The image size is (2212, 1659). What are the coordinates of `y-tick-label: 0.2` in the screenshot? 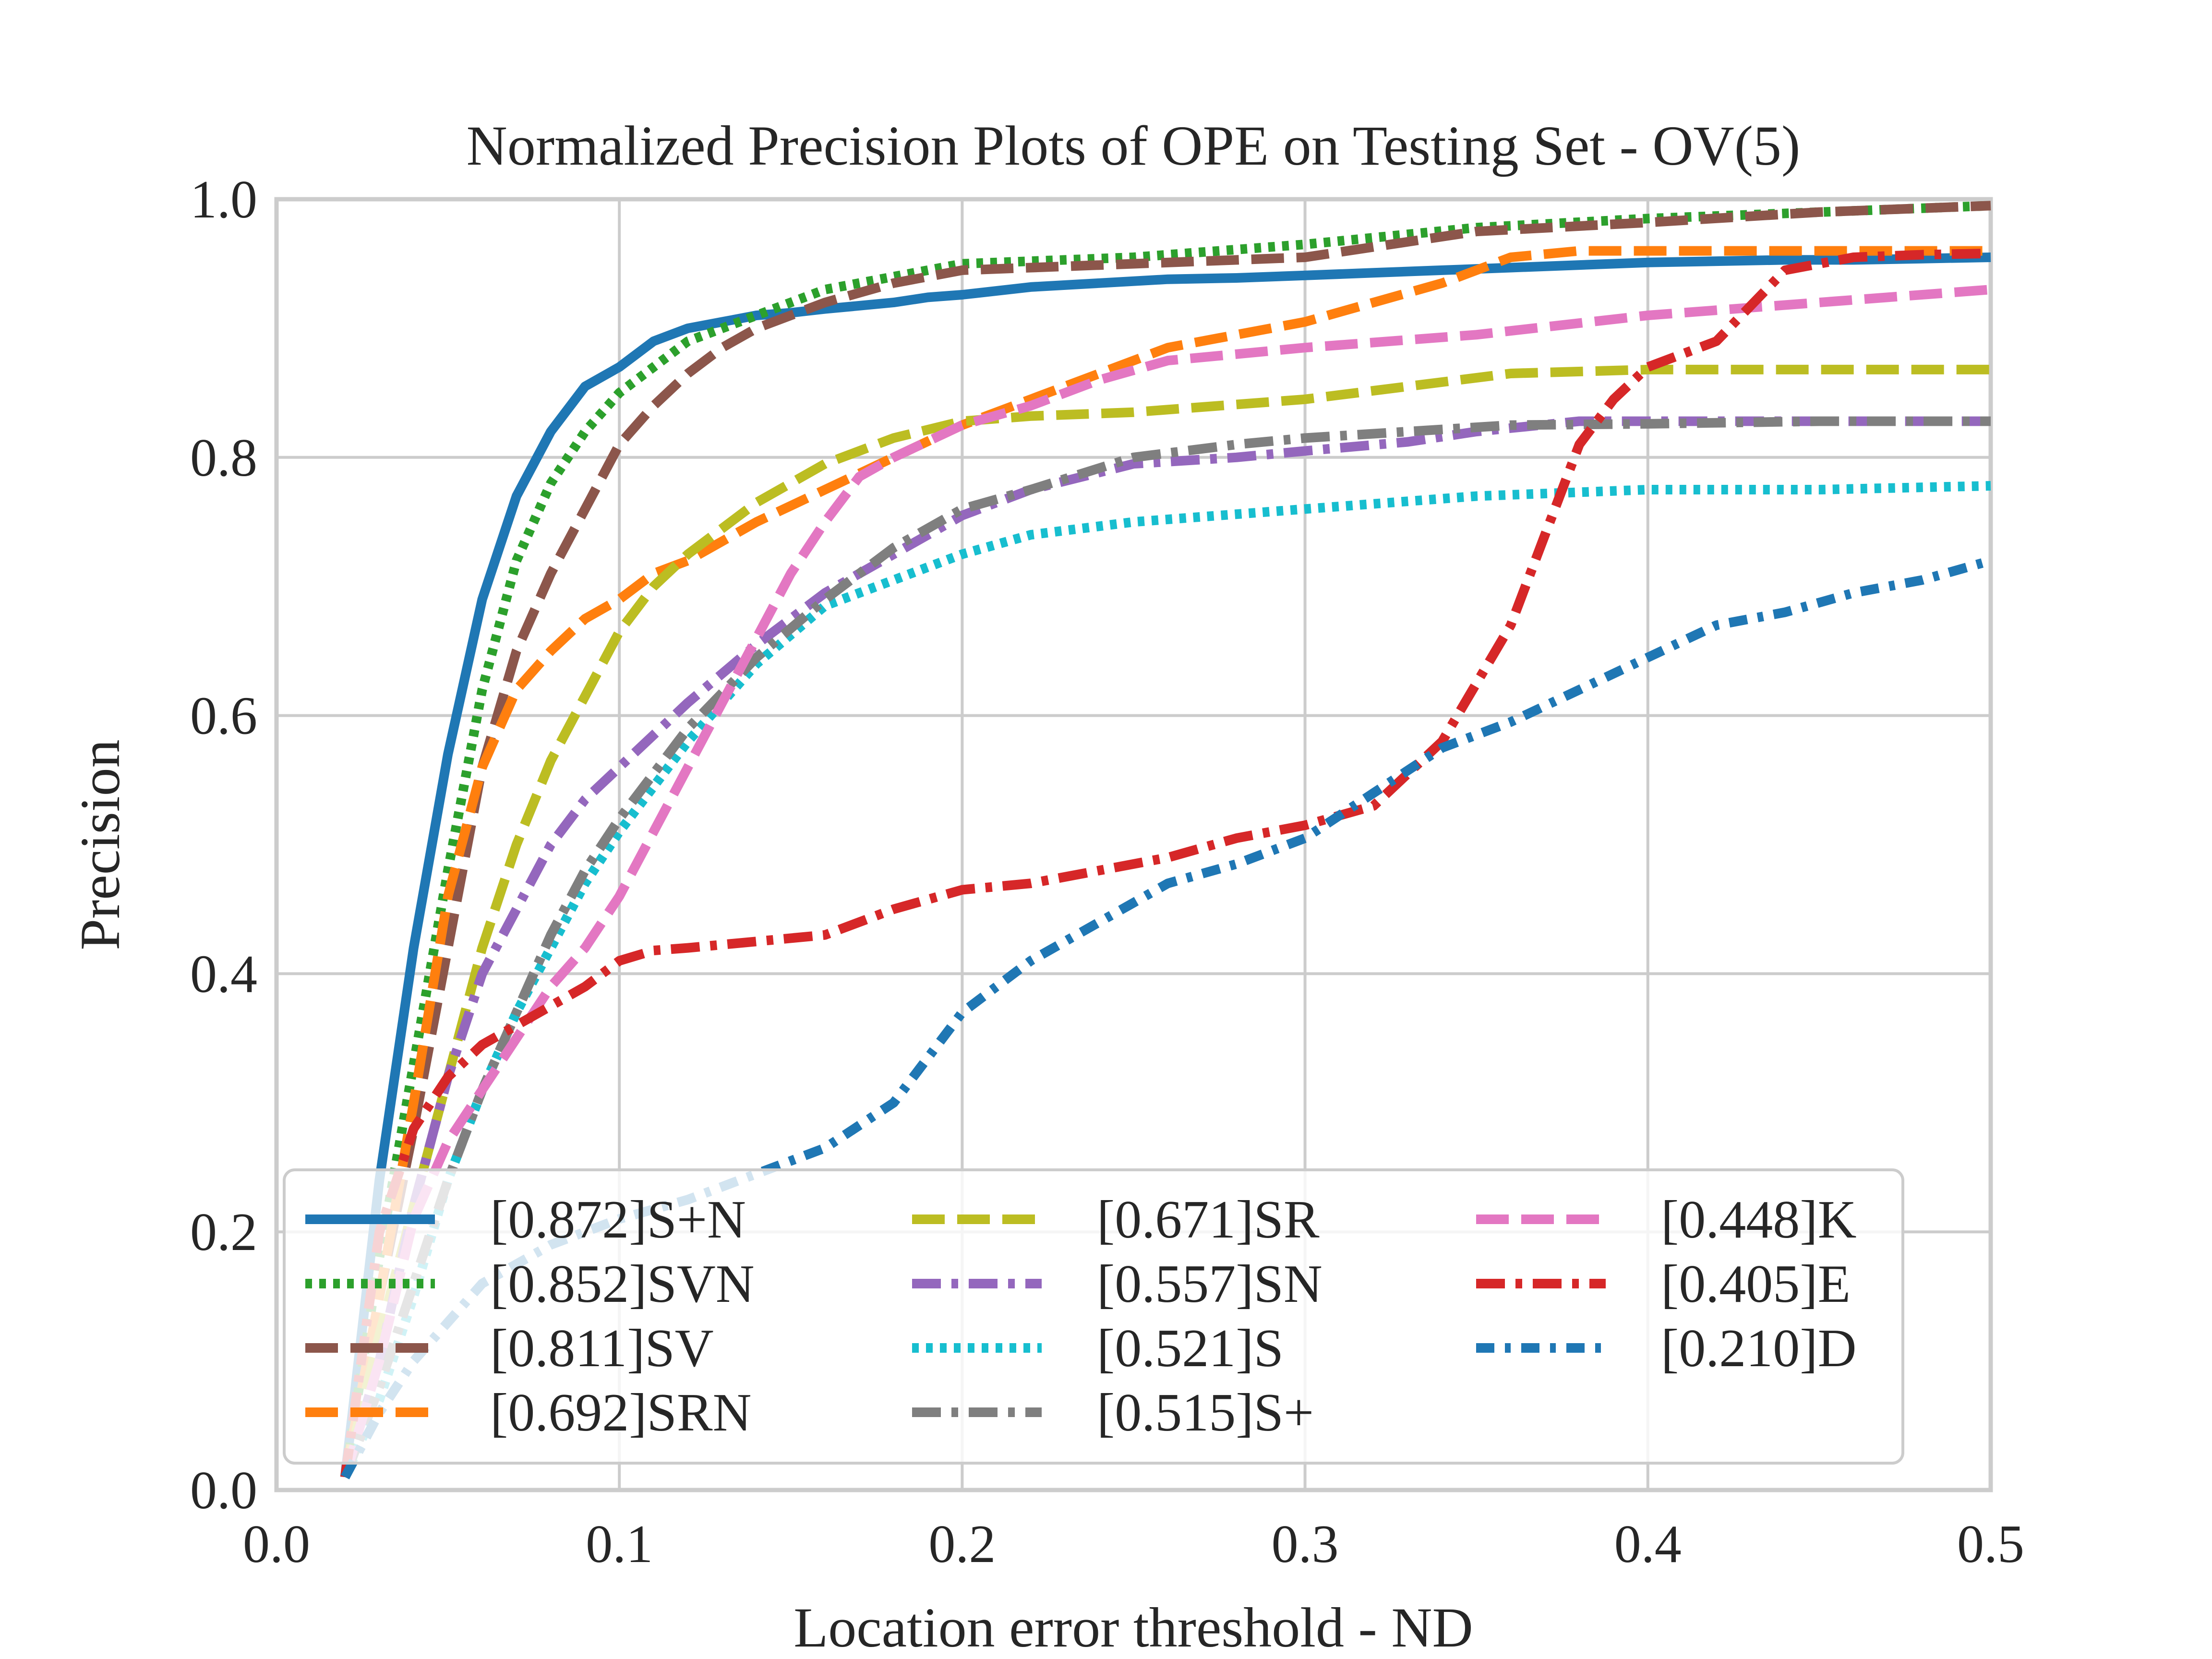 It's located at (223, 1232).